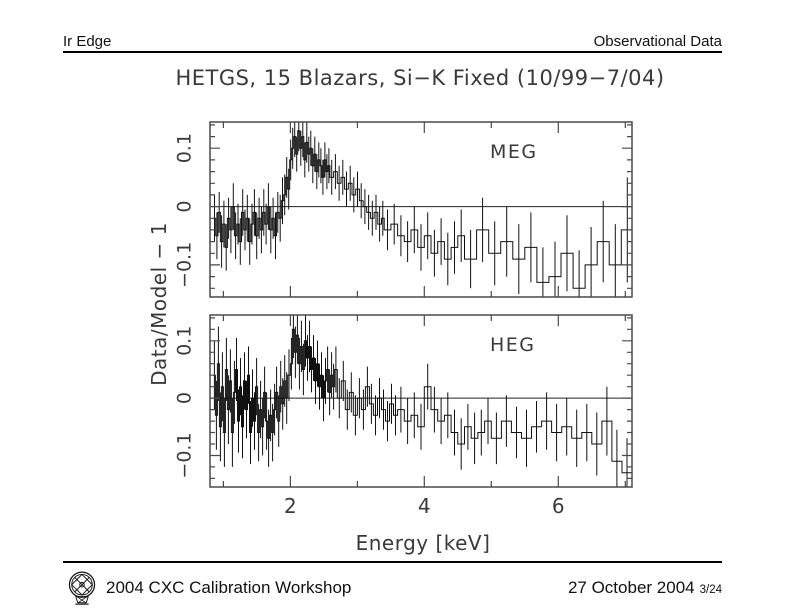 This screenshot has width=792, height=612. I want to click on x-tick-label: 6, so click(558, 506).